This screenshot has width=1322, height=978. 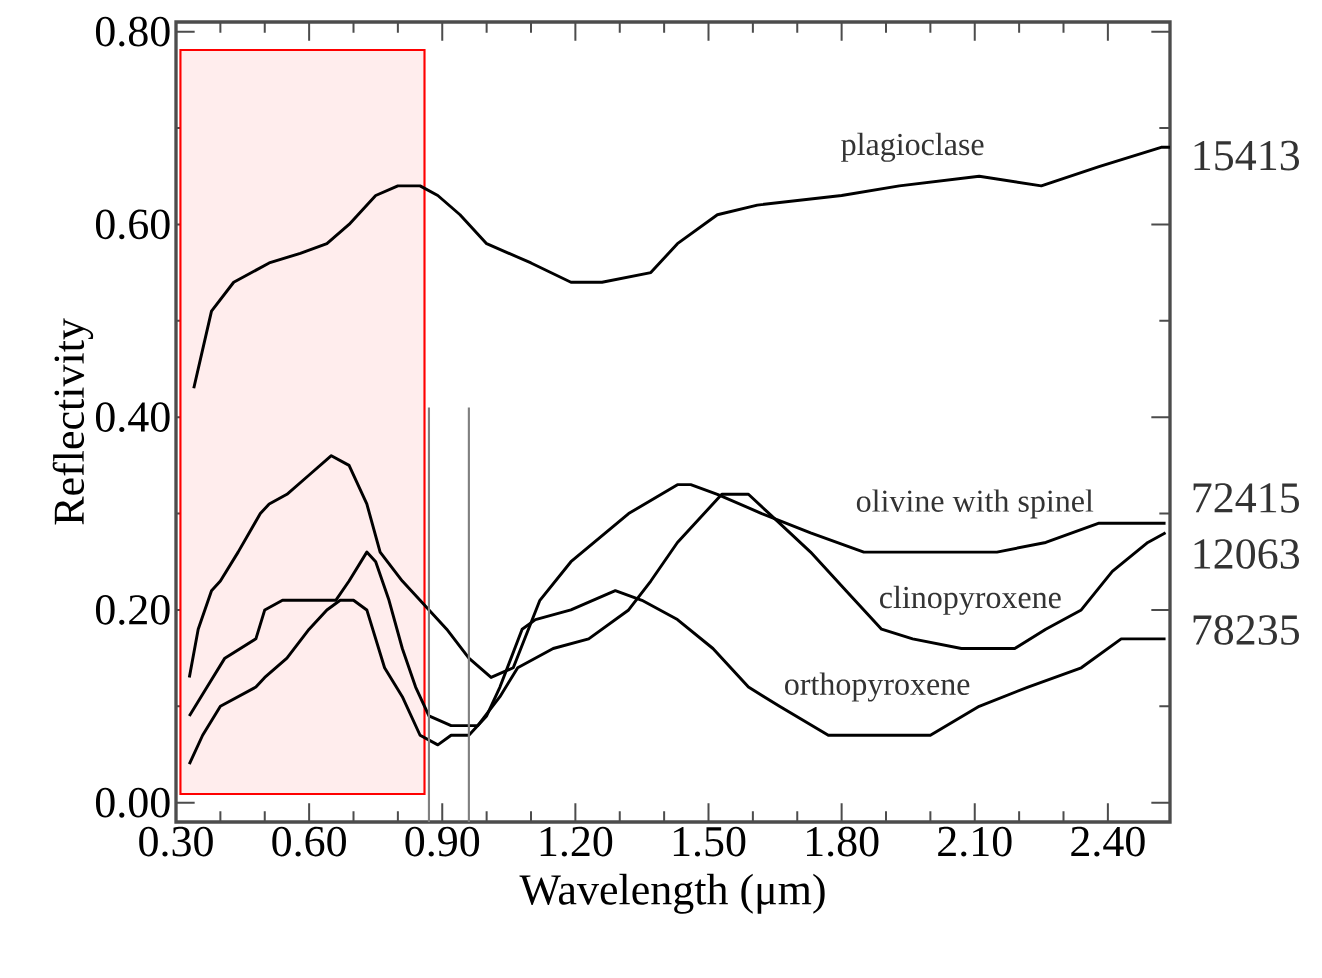 What do you see at coordinates (912, 147) in the screenshot?
I see `series-label: plagioclase` at bounding box center [912, 147].